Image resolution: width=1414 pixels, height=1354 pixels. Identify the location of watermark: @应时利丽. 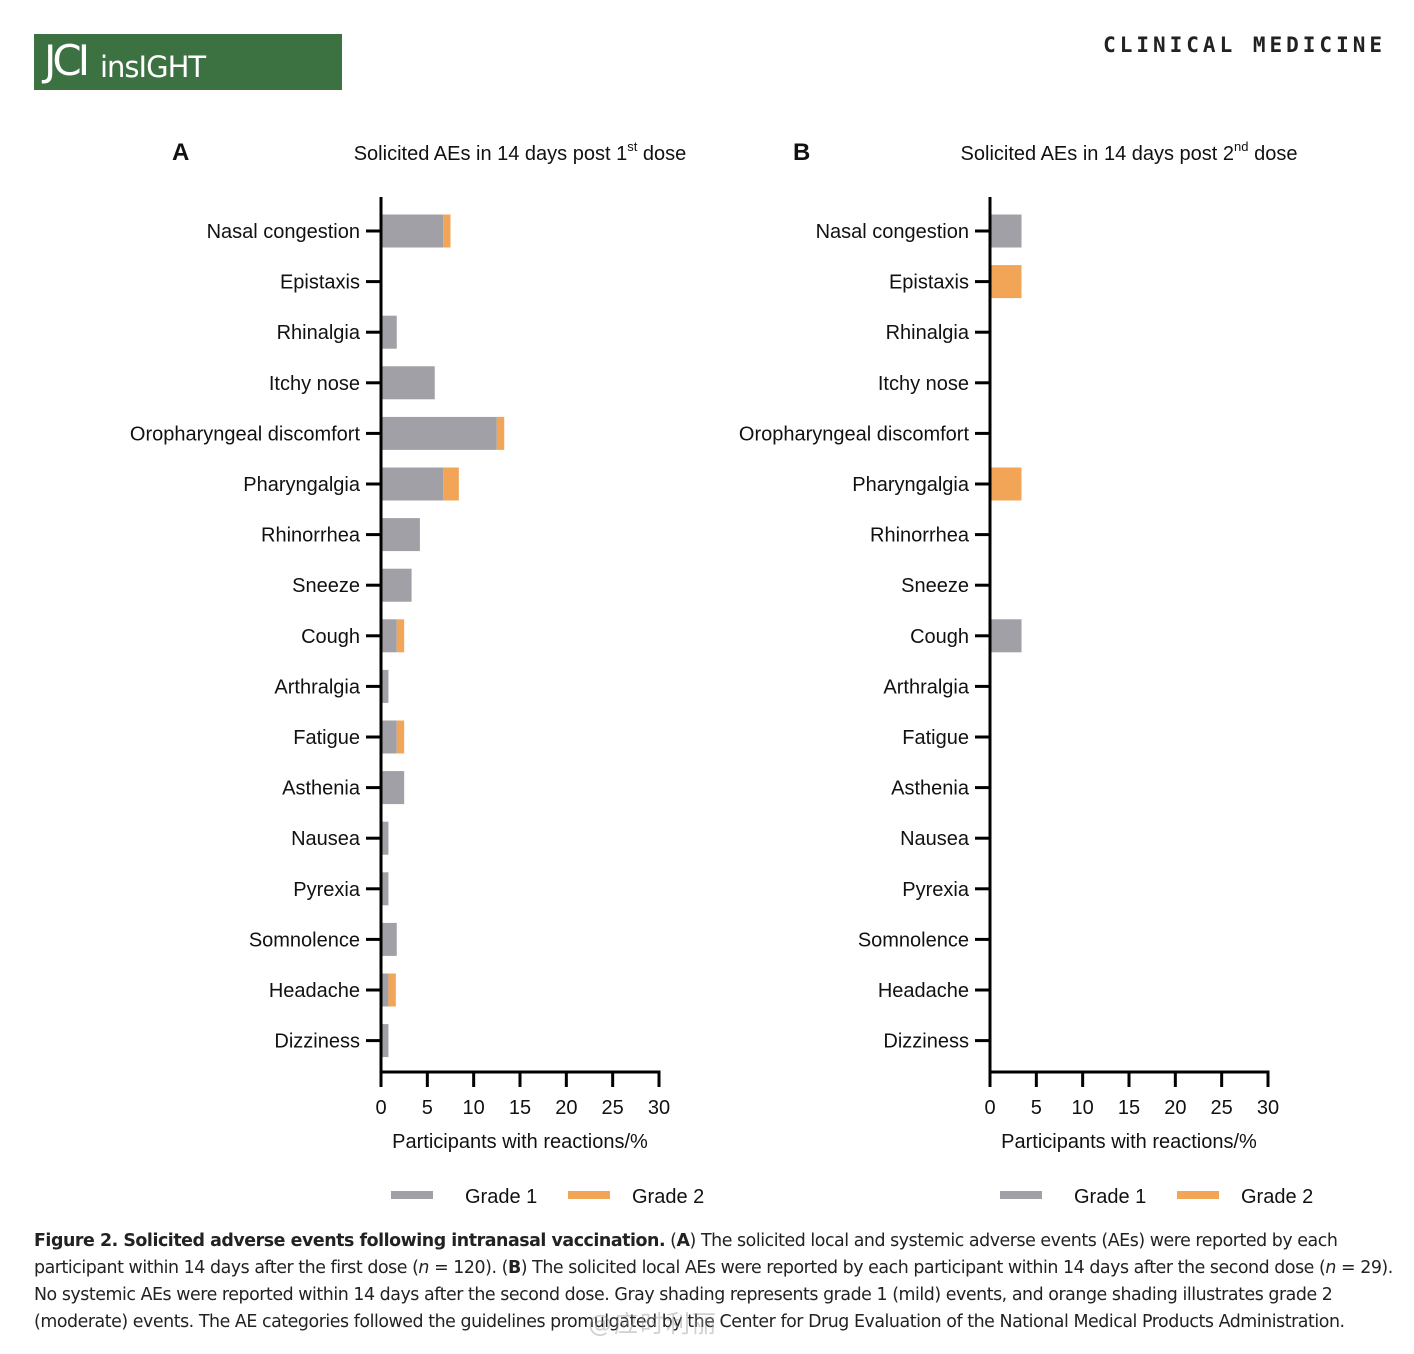
(653, 1324).